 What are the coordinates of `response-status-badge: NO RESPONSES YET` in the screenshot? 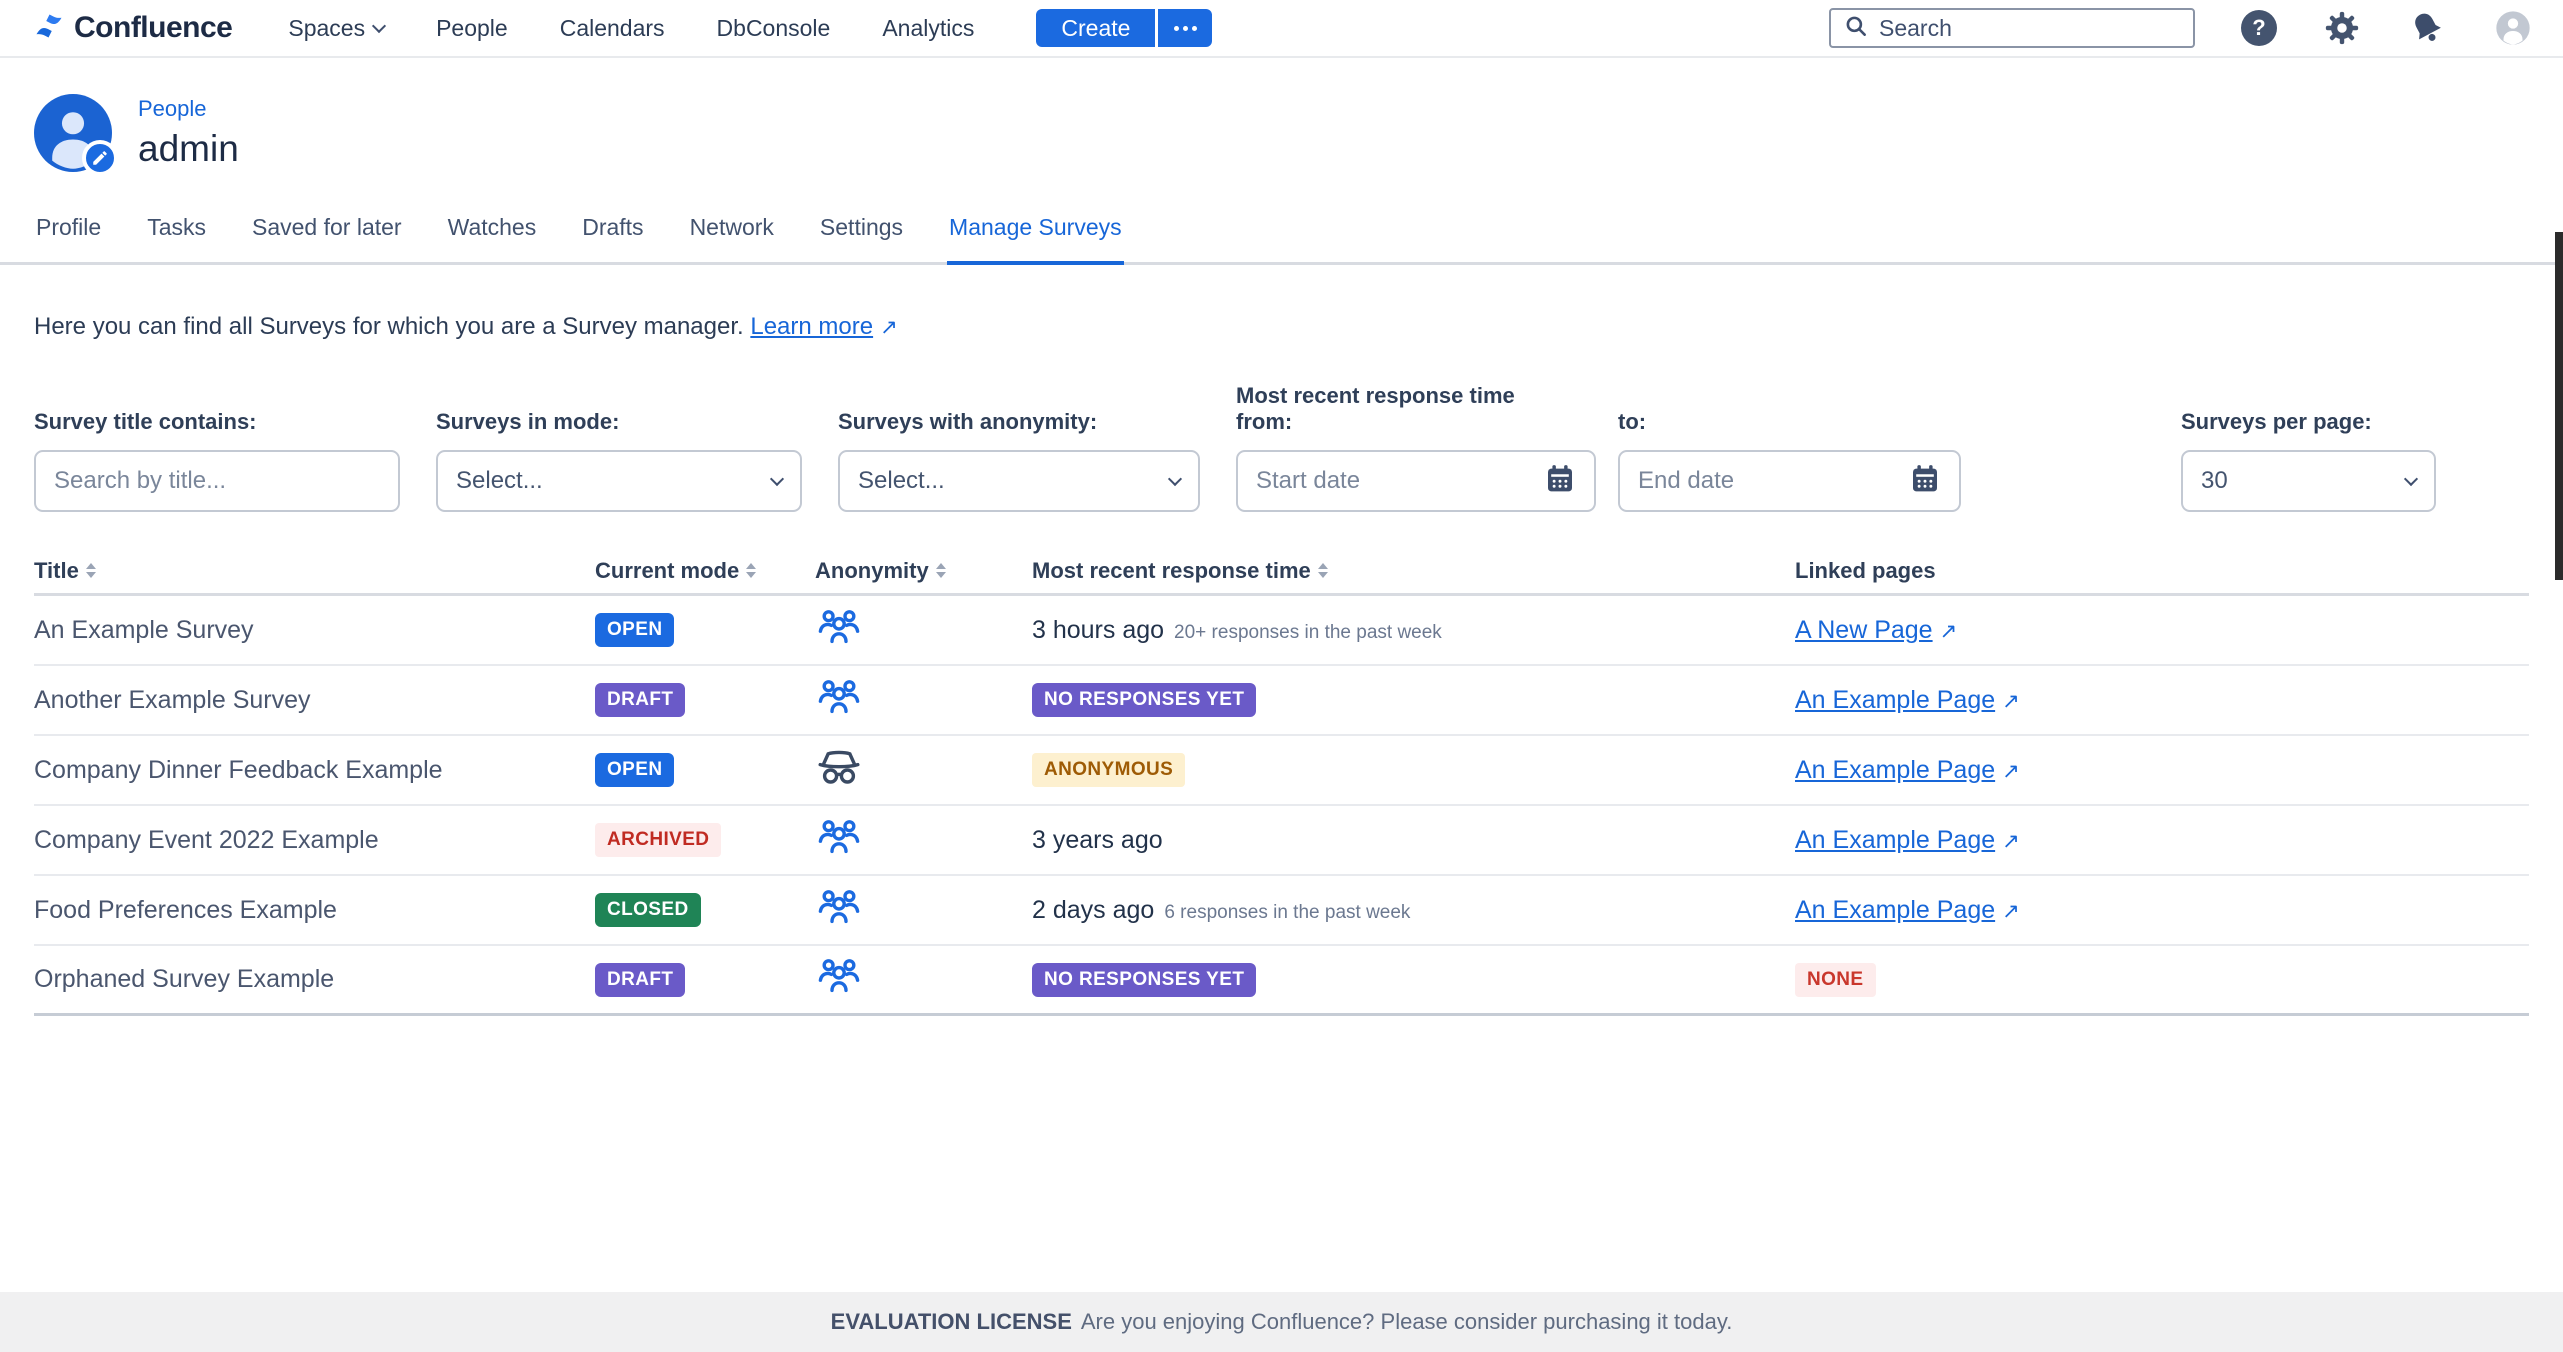 It's located at (1144, 979).